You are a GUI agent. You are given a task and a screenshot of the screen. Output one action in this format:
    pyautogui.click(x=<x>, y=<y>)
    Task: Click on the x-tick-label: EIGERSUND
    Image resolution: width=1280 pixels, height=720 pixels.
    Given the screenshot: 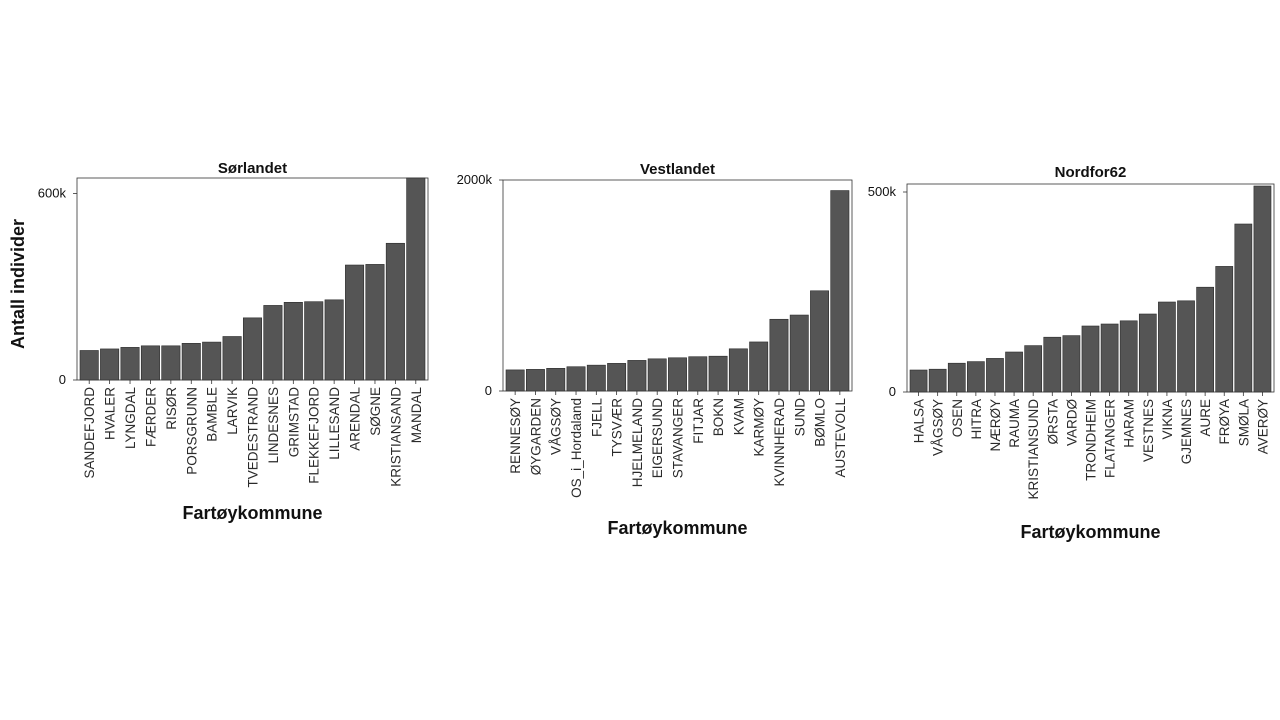 What is the action you would take?
    pyautogui.click(x=657, y=438)
    